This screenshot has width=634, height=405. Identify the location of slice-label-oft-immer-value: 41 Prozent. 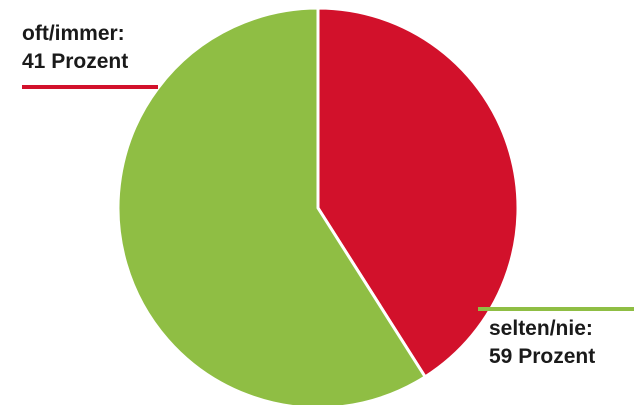
(75, 61).